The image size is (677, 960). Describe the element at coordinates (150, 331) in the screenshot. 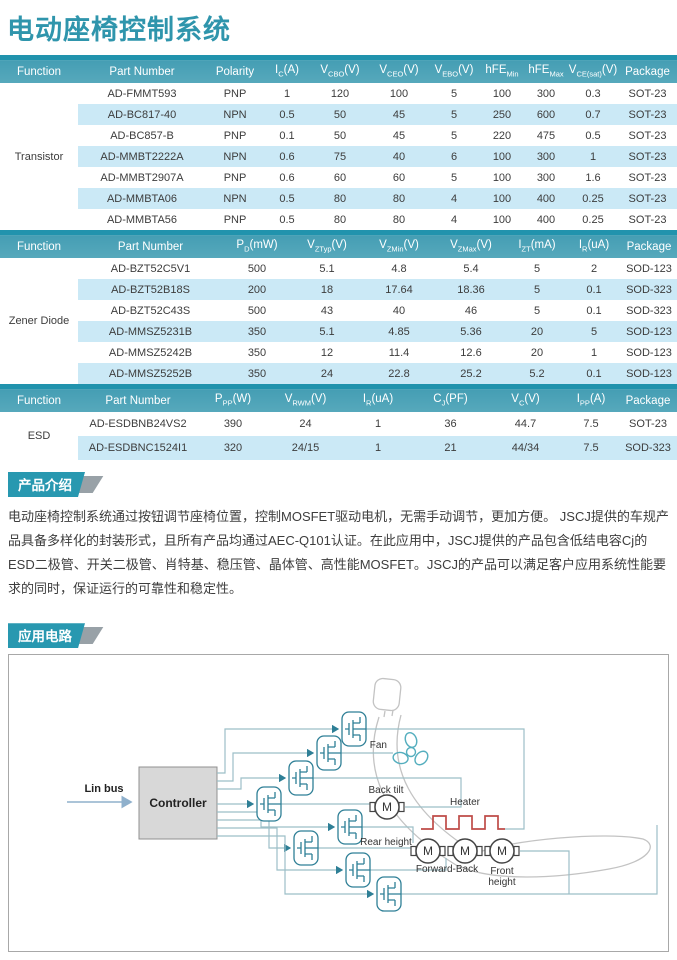

I see `data-cell: AD-MMSZ5231B` at that location.